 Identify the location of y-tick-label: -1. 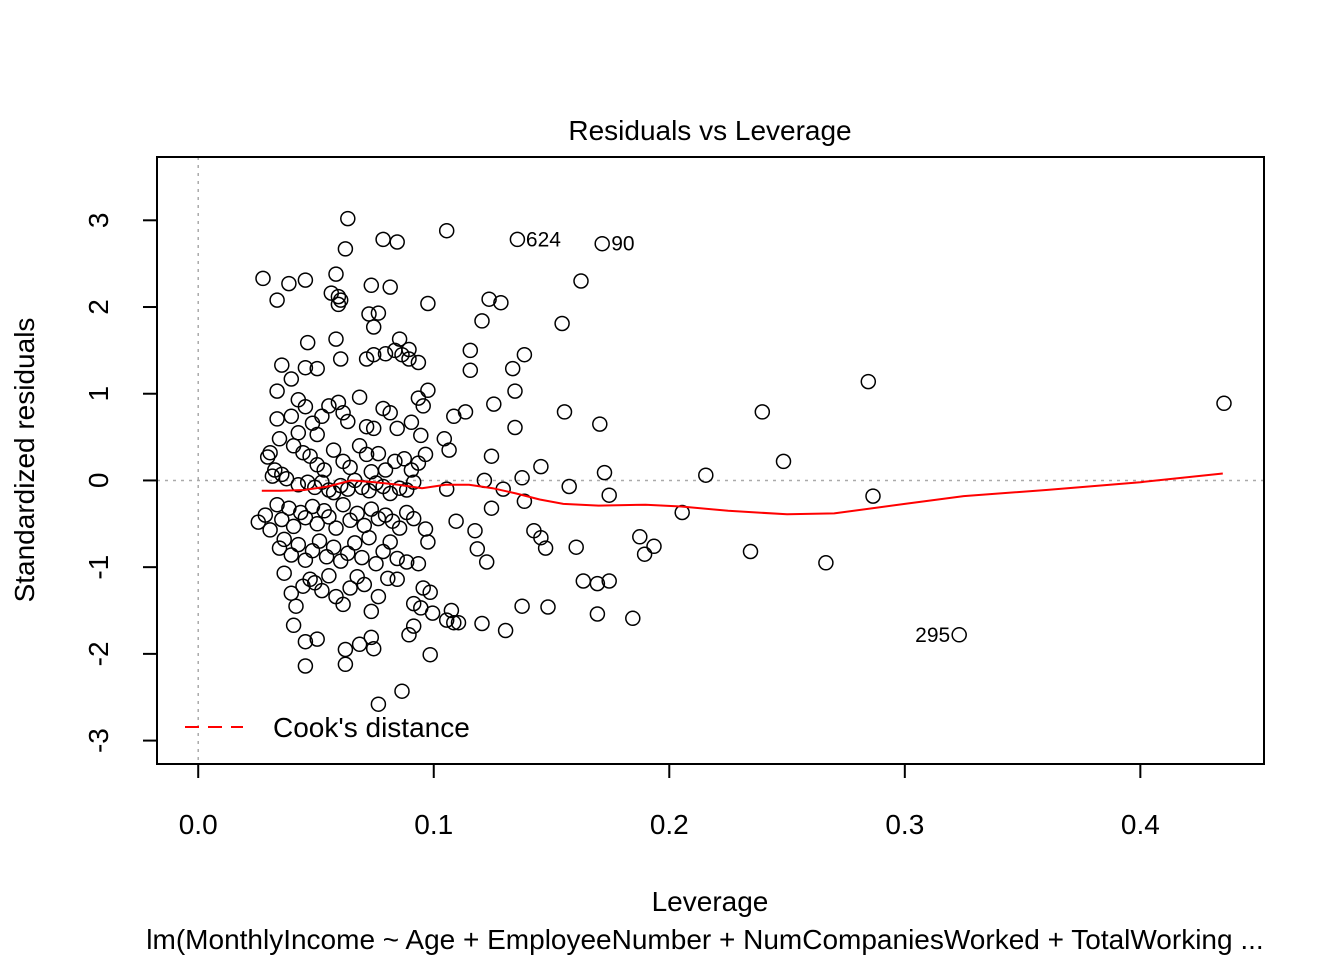
(98, 567).